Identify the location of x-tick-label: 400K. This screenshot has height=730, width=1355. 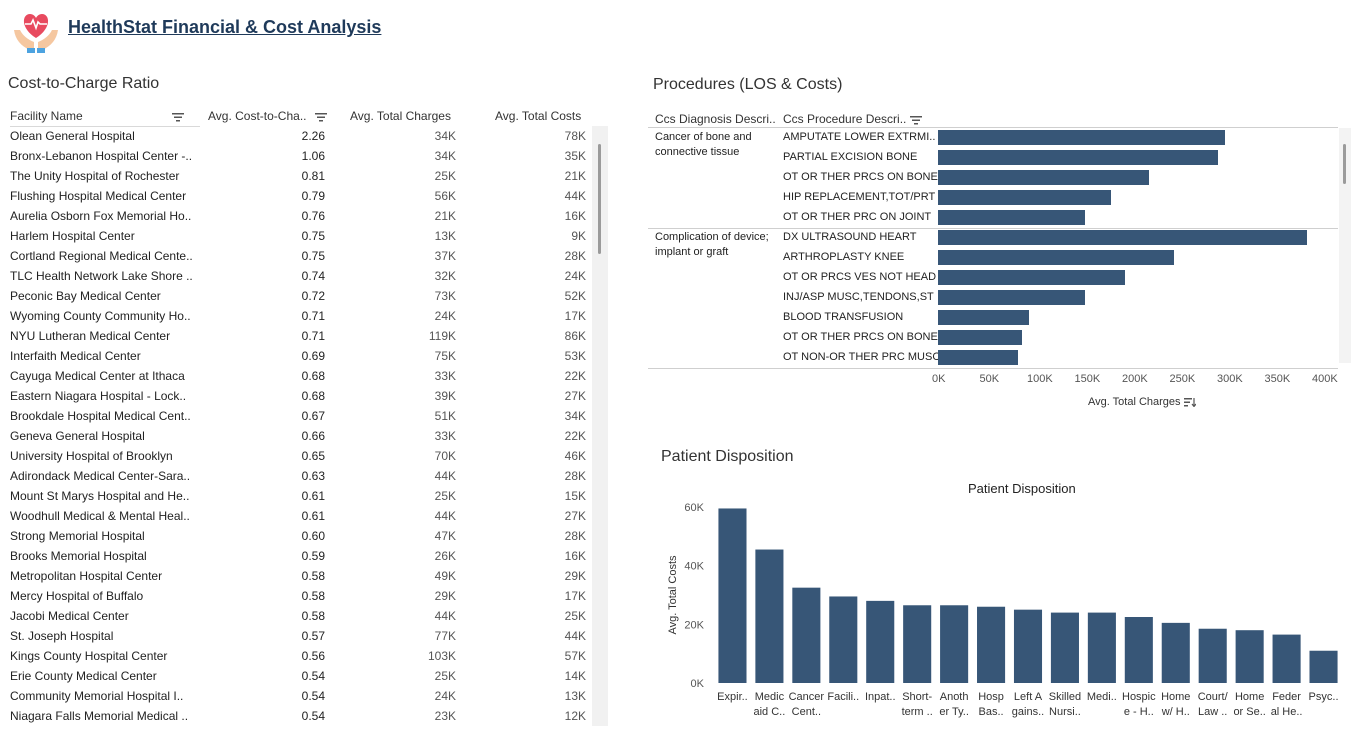
(1325, 379).